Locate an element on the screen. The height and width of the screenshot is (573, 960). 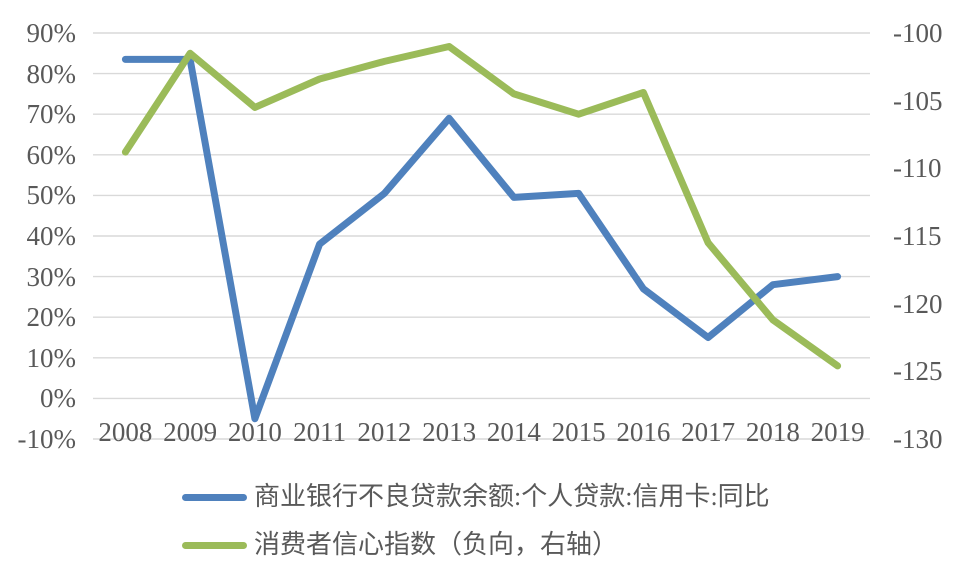
left-axis-tick-label: -10% is located at coordinates (46, 439).